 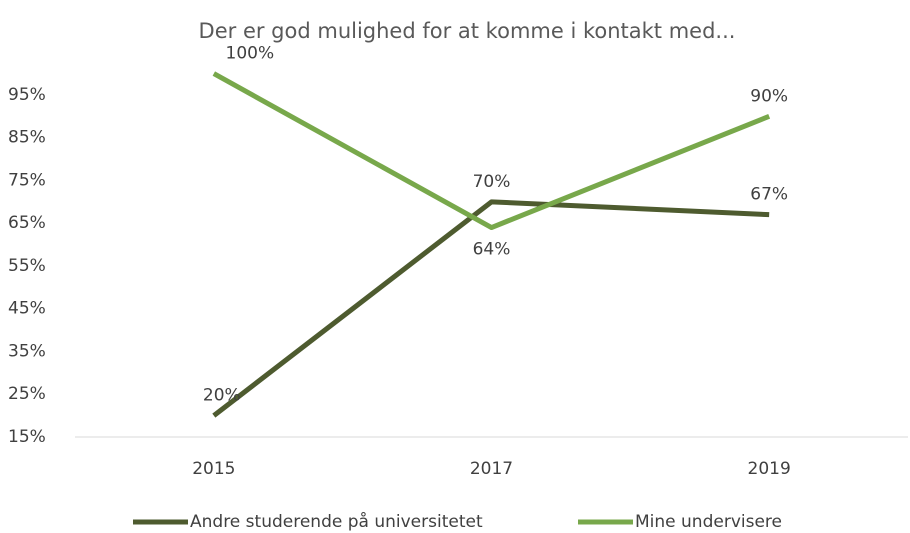 What do you see at coordinates (27, 180) in the screenshot?
I see `y-tick-label: 75%` at bounding box center [27, 180].